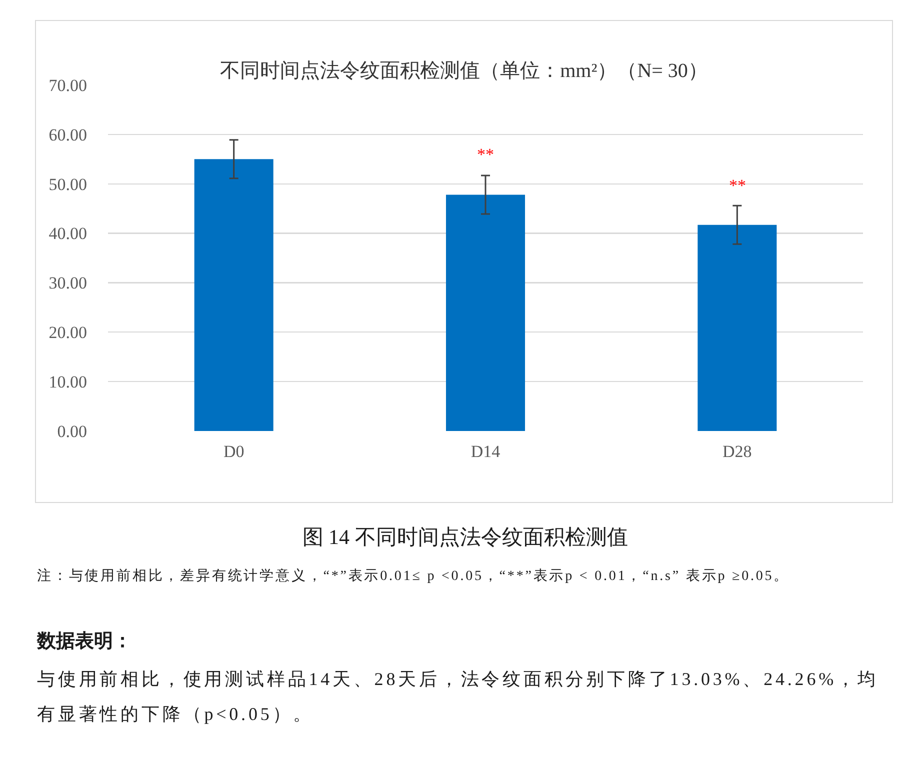 This screenshot has height=778, width=900. I want to click on caption: 图 14 不同时间点法令纹面积检测值, so click(465, 537).